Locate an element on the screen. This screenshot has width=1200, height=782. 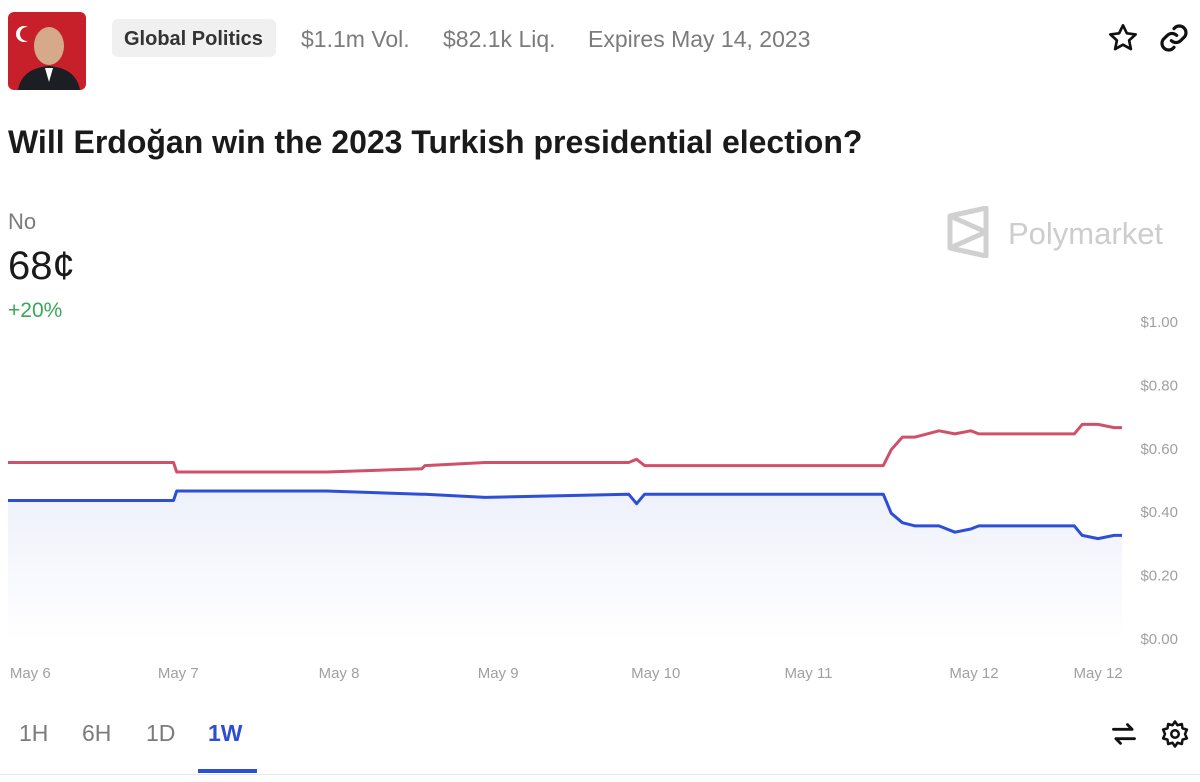
settings-icon is located at coordinates (1175, 734).